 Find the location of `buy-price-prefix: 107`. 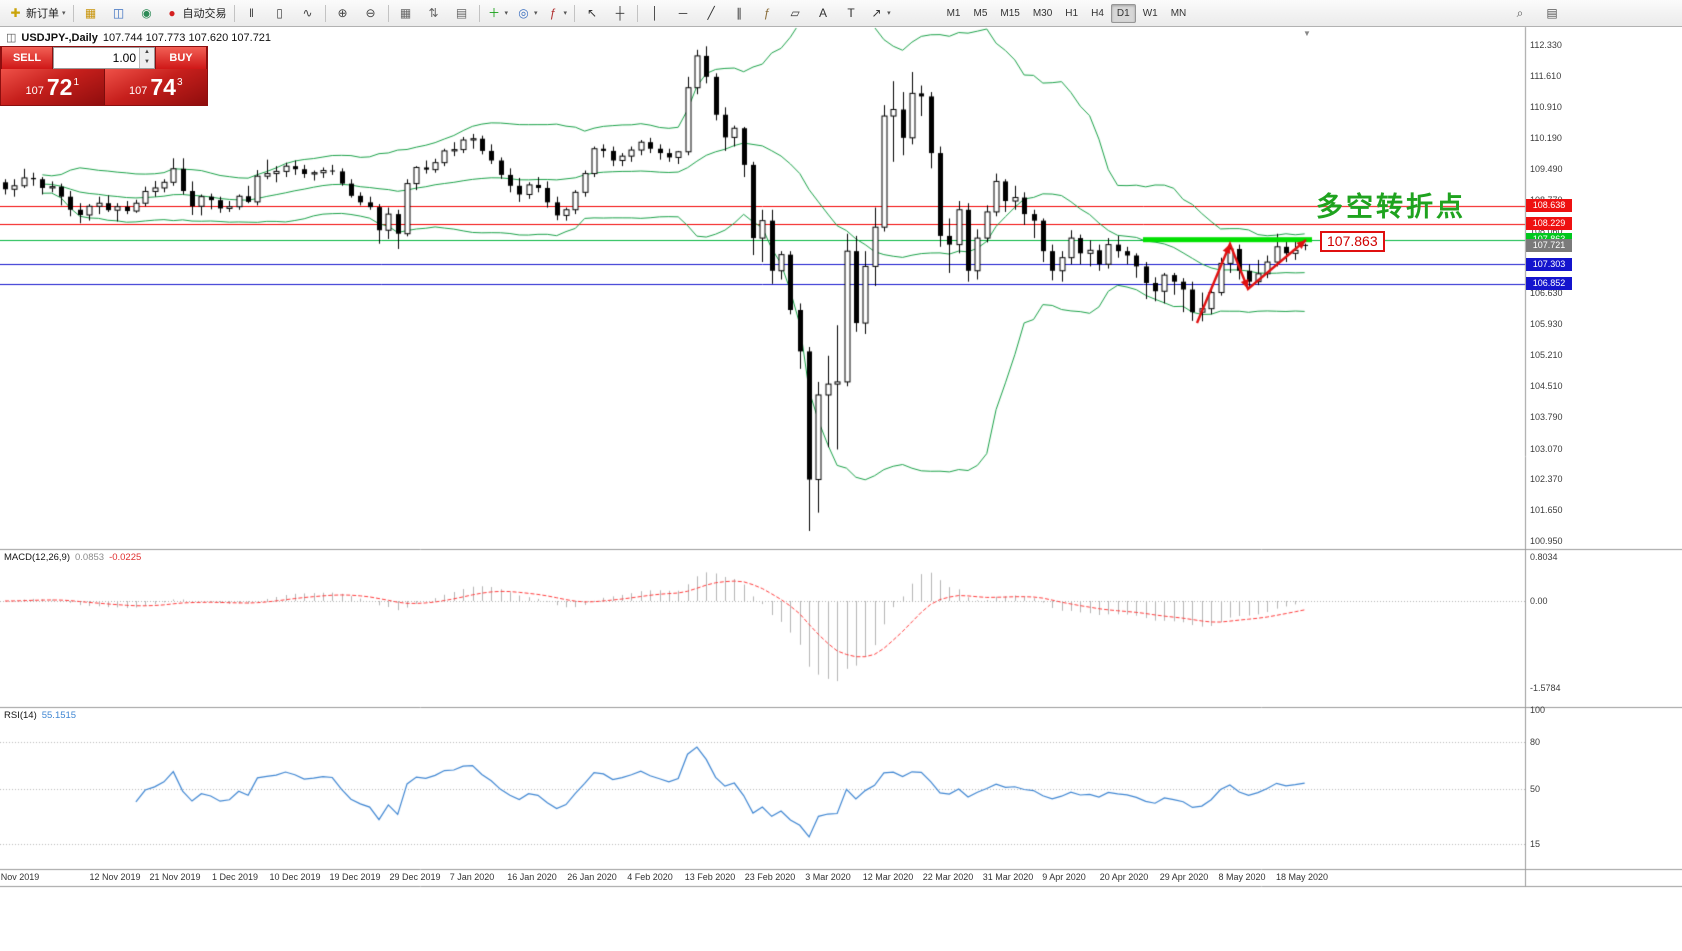

buy-price-prefix: 107 is located at coordinates (138, 91).